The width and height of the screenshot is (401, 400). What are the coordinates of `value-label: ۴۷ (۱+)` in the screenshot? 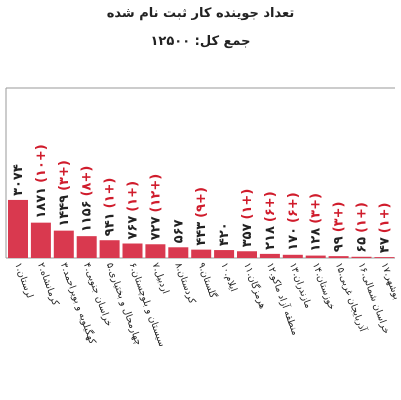 It's located at (384, 228).